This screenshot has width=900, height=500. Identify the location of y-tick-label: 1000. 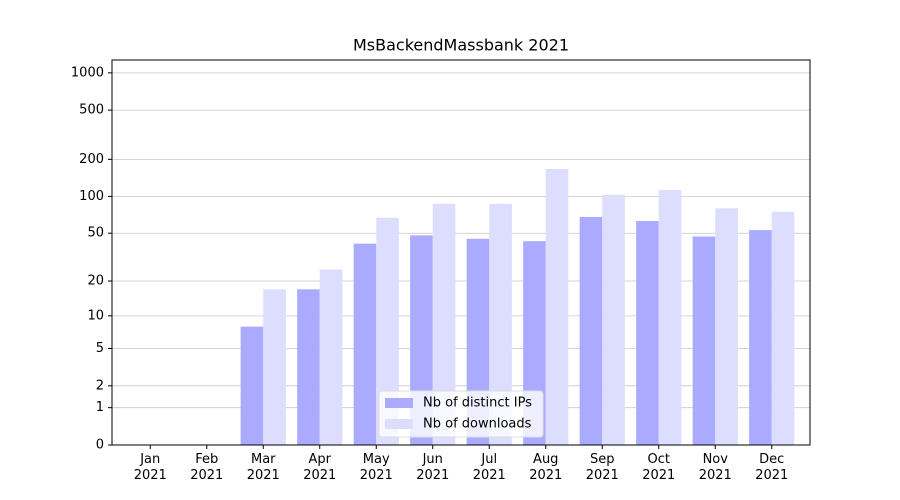
(87, 72).